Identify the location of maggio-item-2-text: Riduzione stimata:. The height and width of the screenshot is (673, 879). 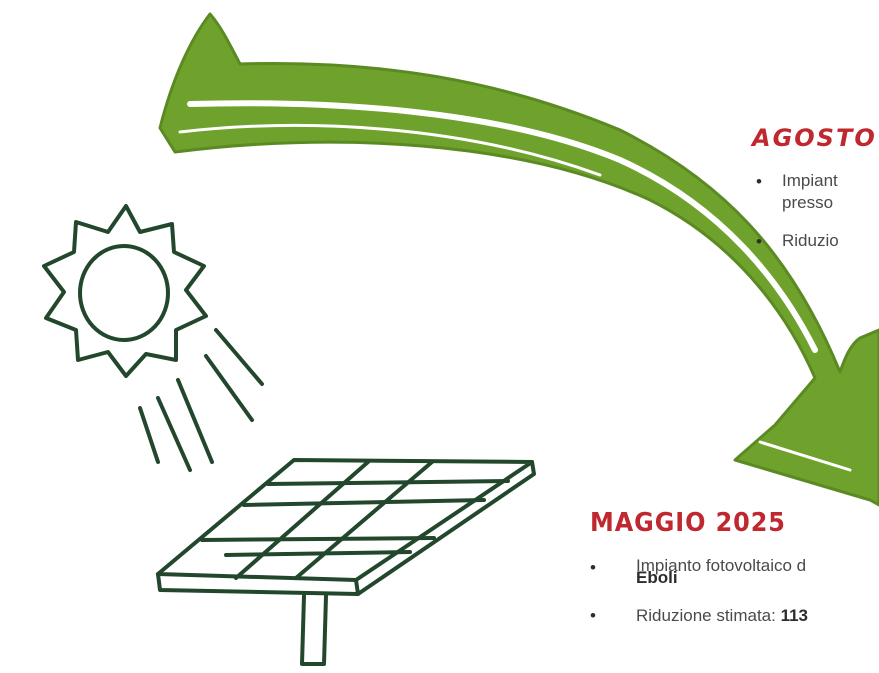
(708, 615).